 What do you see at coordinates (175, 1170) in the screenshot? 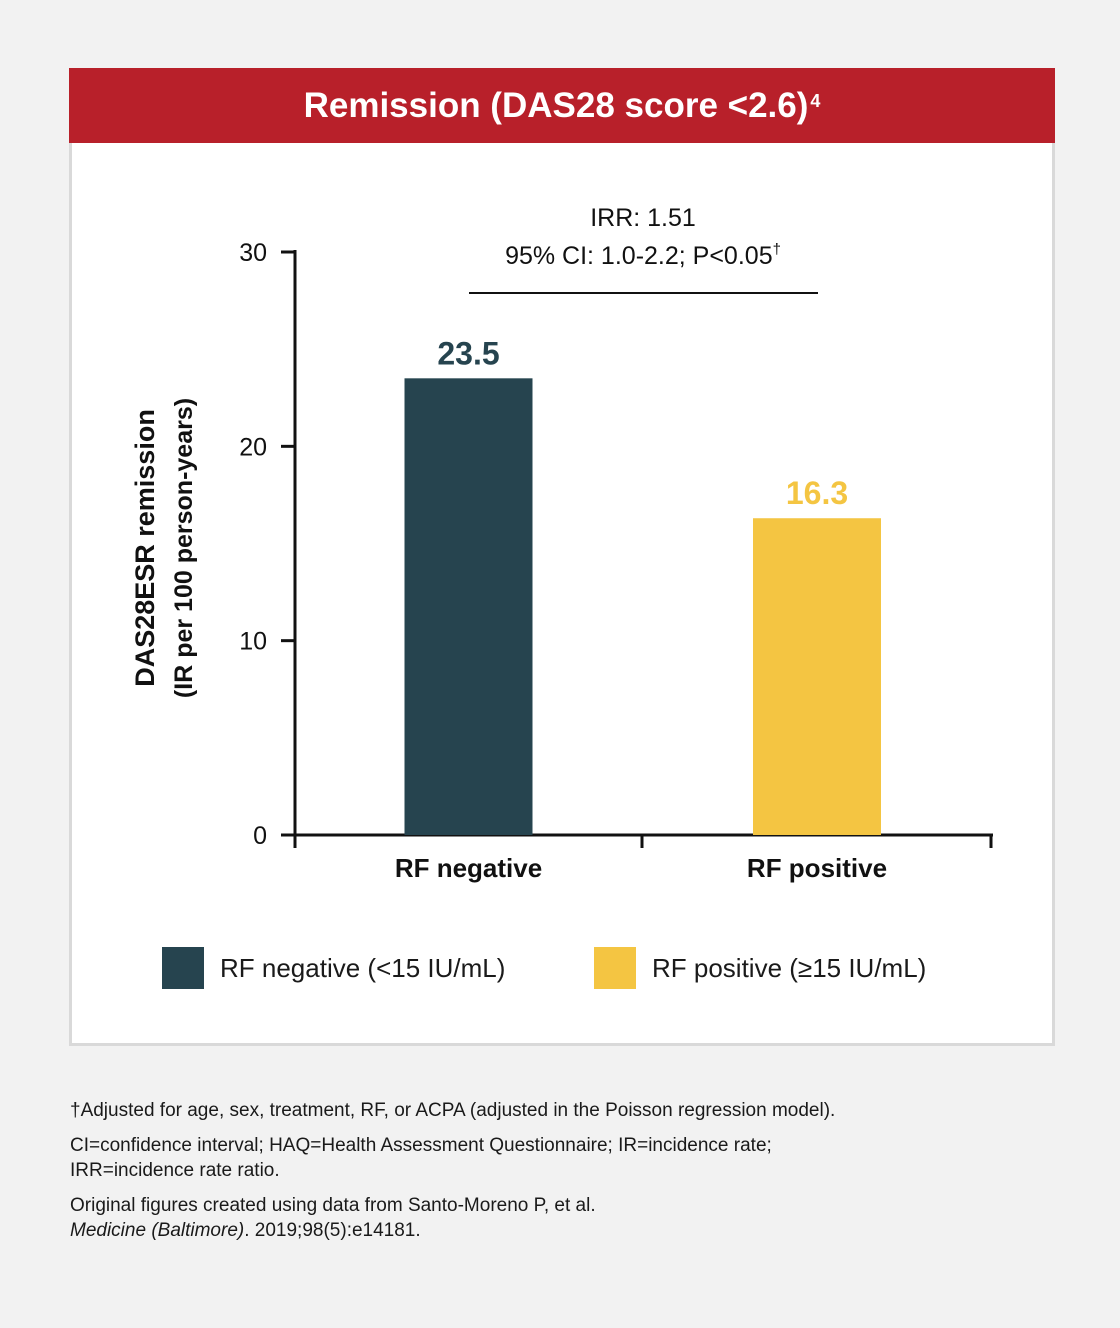
I see `footnote-abbrev-line2: IRR=incidence rate ratio.` at bounding box center [175, 1170].